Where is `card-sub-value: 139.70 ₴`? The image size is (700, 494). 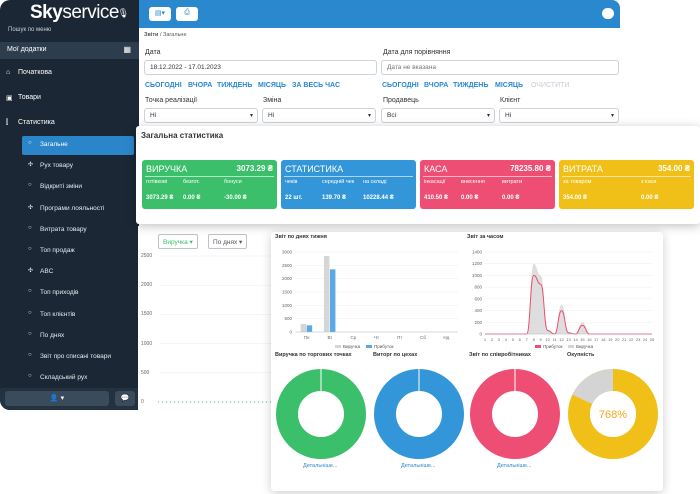
card-sub-value: 139.70 ₴ is located at coordinates (334, 198).